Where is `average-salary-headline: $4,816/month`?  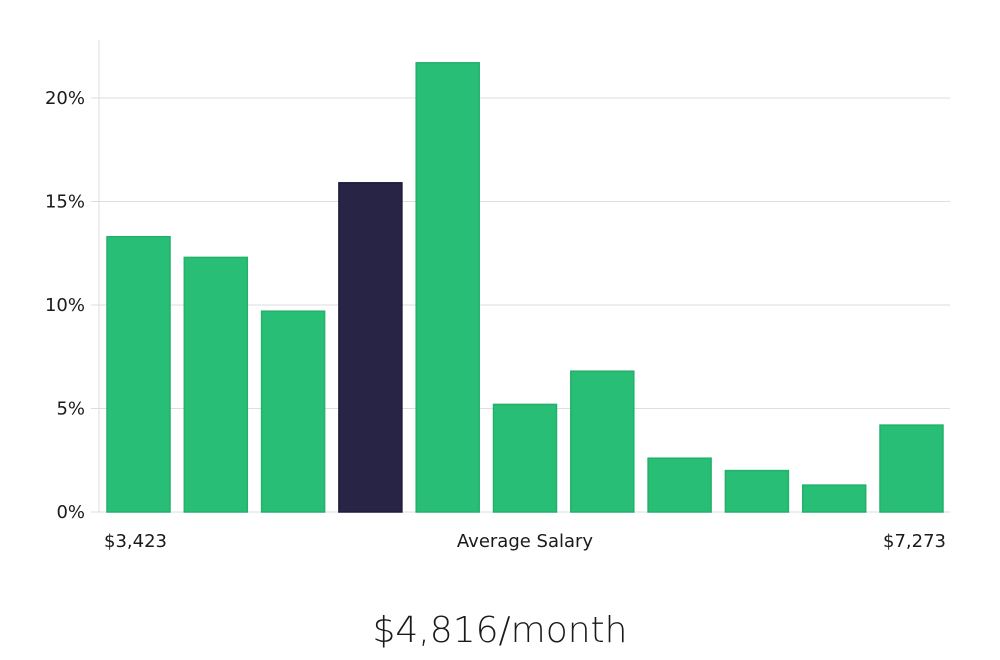 average-salary-headline: $4,816/month is located at coordinates (500, 630).